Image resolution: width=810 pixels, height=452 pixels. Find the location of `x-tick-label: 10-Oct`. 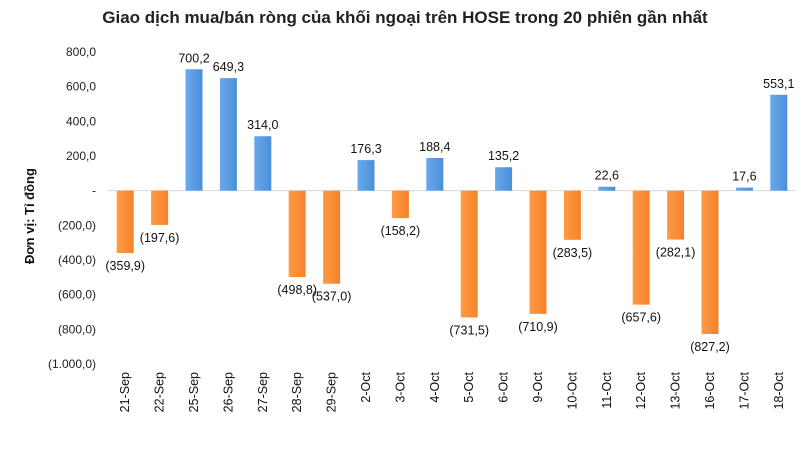

x-tick-label: 10-Oct is located at coordinates (572, 390).